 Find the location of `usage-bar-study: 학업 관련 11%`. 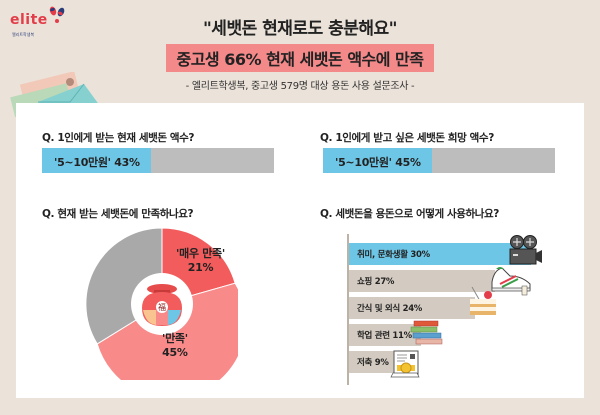

usage-bar-study: 학업 관련 11% is located at coordinates (385, 335).